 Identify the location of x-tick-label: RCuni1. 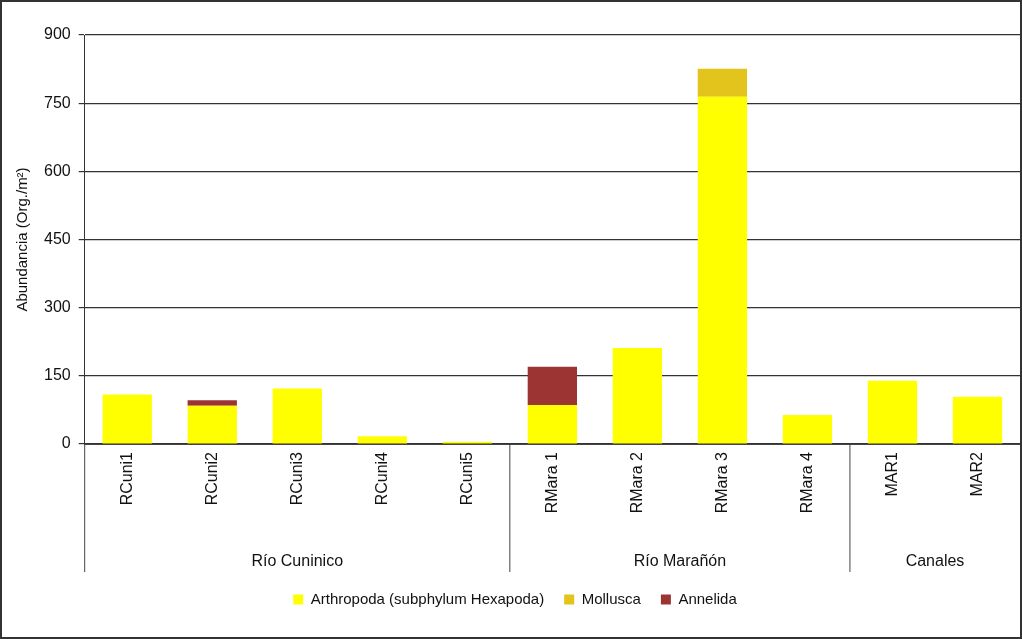
(126, 478).